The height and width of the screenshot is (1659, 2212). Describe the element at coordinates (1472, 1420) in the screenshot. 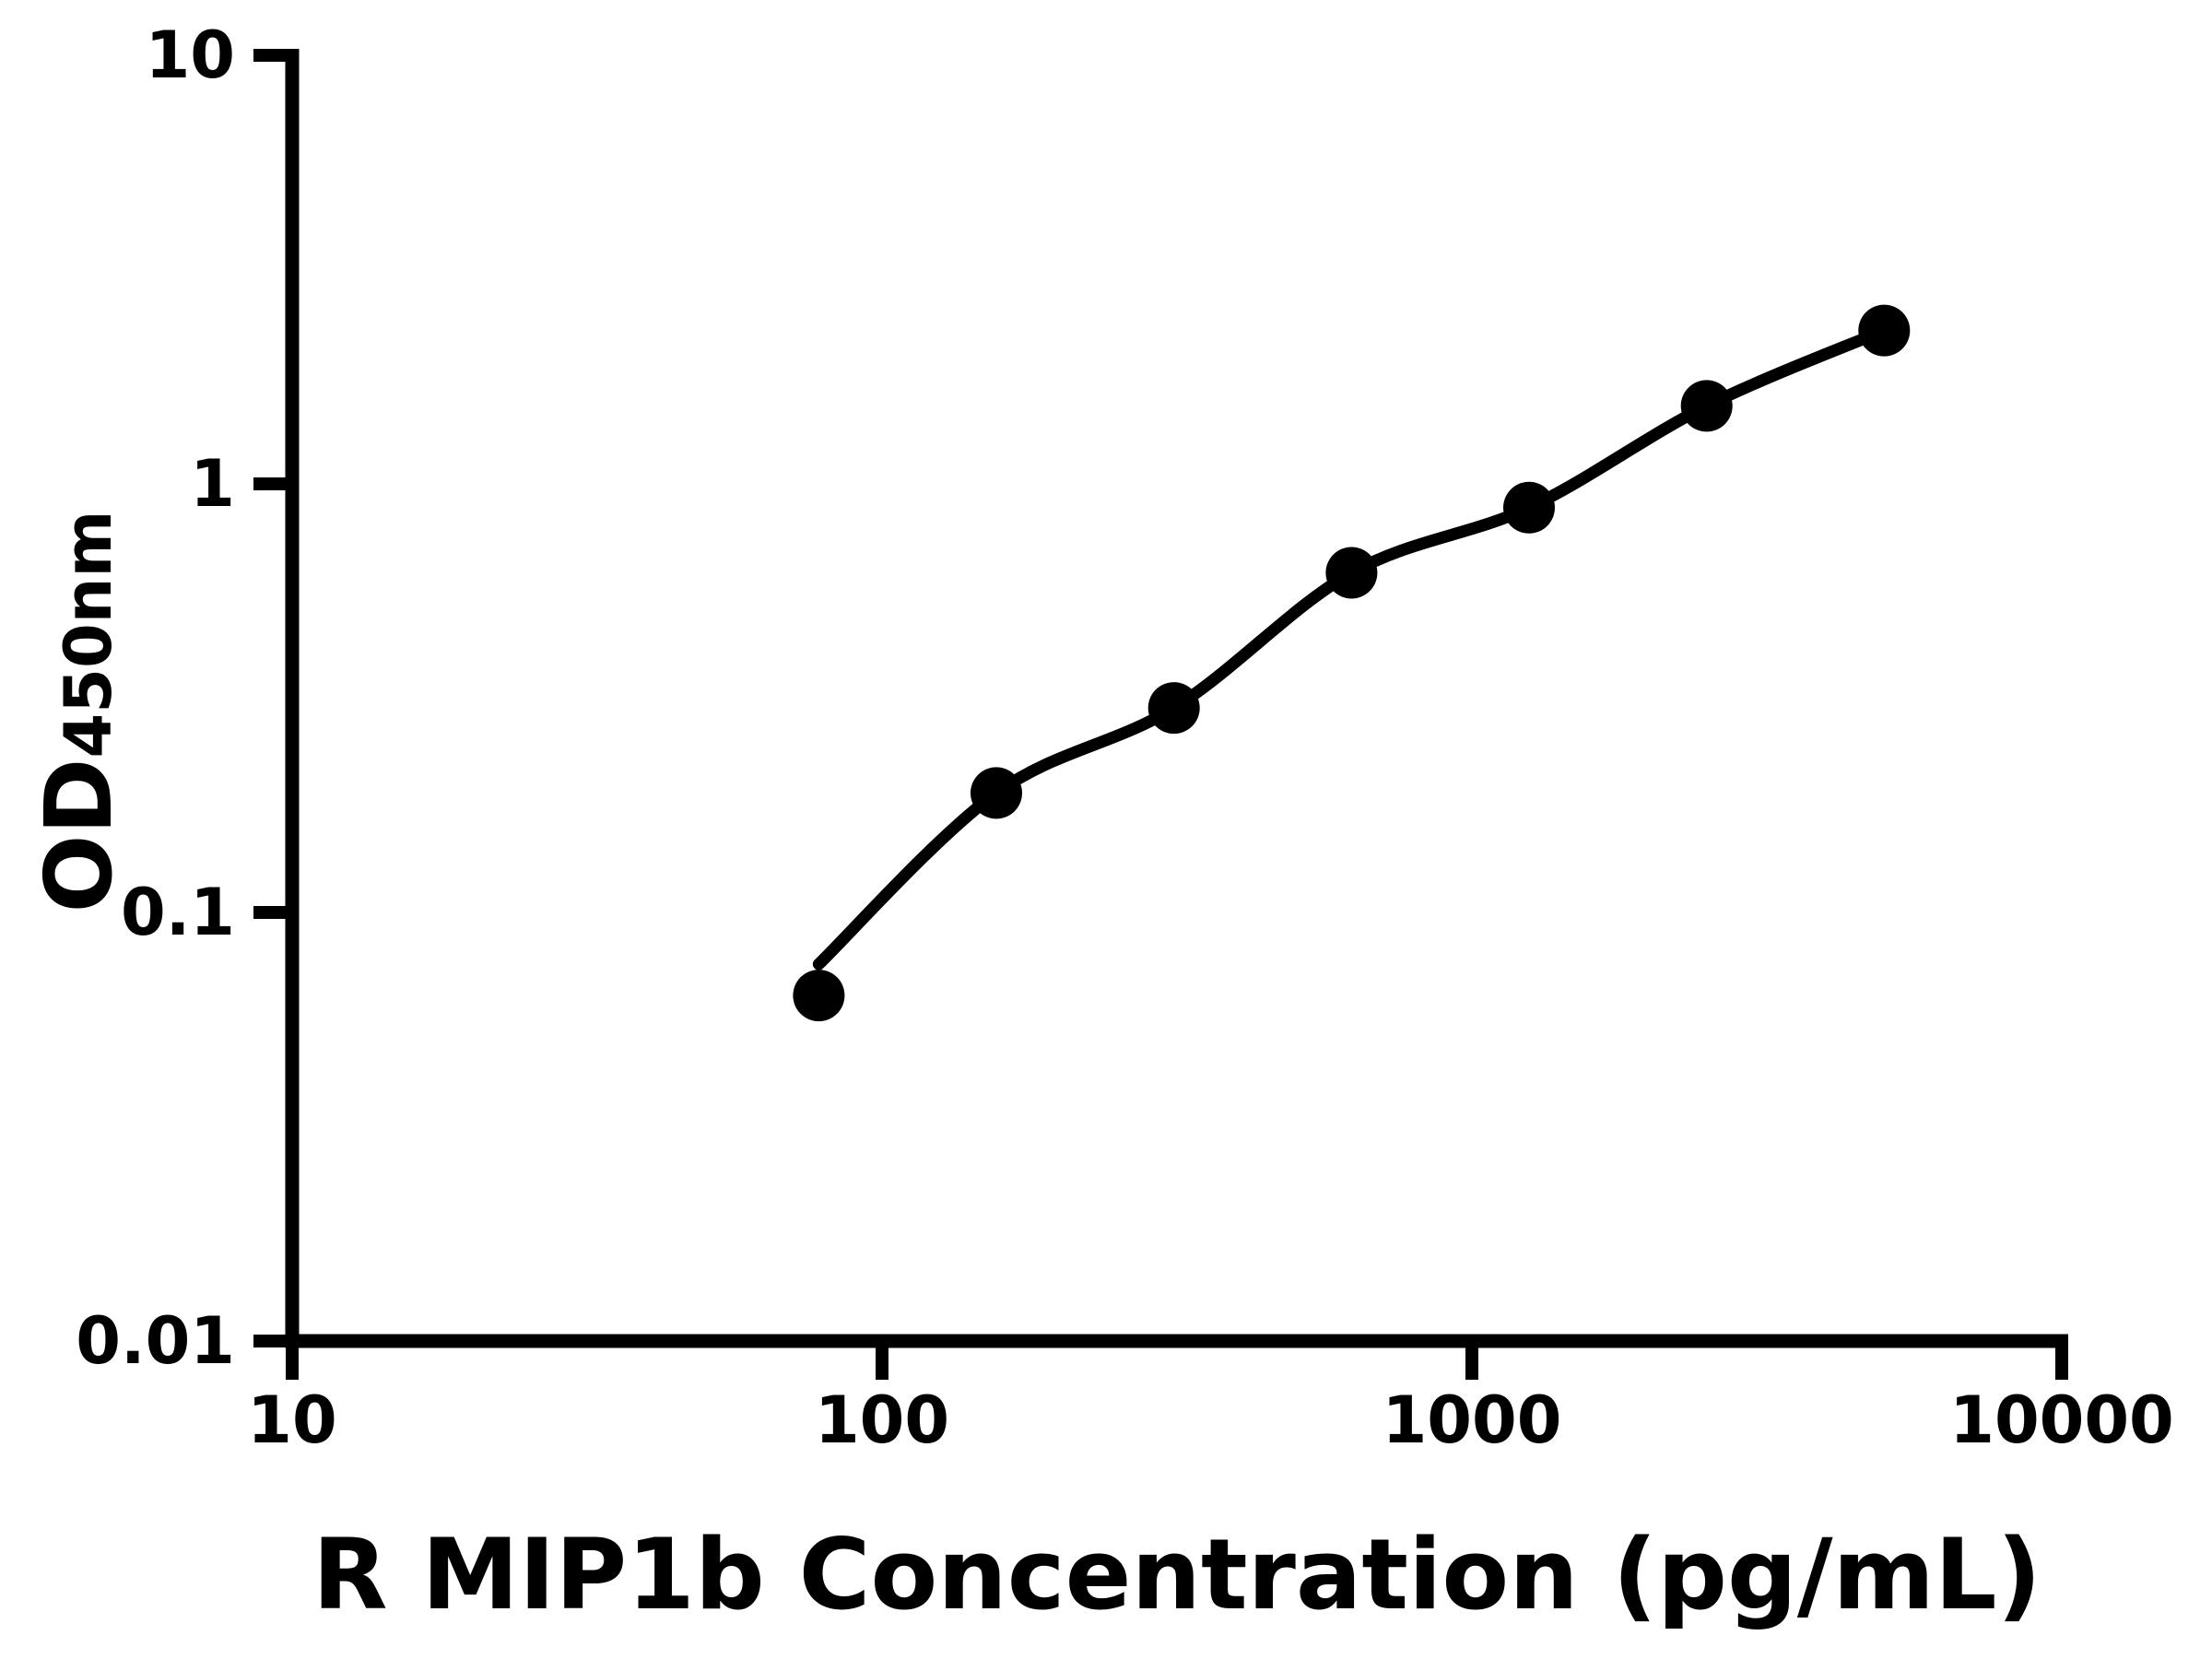

I see `x-tick-label: 1000` at that location.